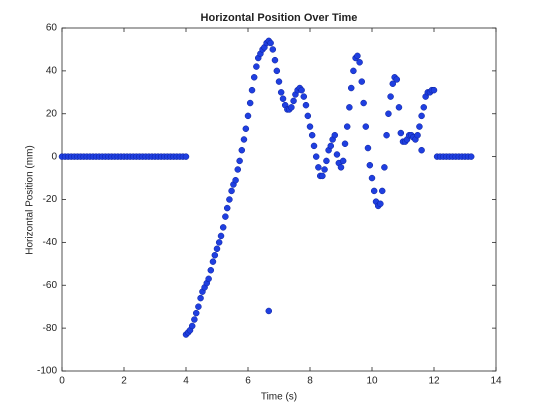 The width and height of the screenshot is (538, 411). I want to click on x-tick-label: 8, so click(310, 381).